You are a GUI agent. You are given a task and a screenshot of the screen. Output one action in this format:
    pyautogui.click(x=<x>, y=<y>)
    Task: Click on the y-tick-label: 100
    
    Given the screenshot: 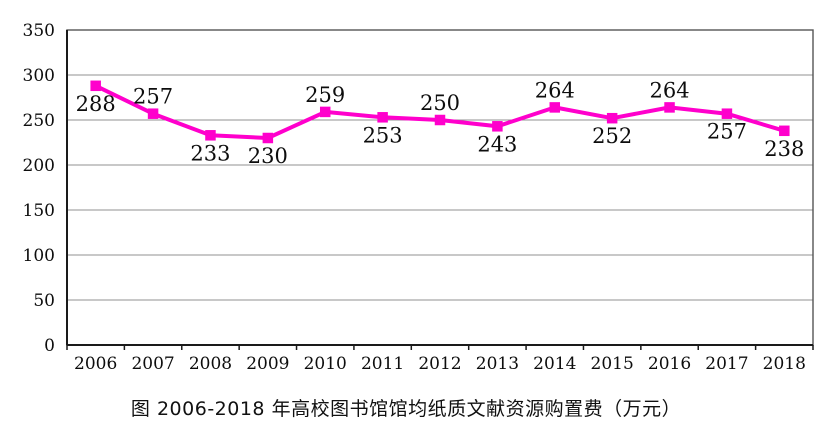 What is the action you would take?
    pyautogui.click(x=39, y=256)
    